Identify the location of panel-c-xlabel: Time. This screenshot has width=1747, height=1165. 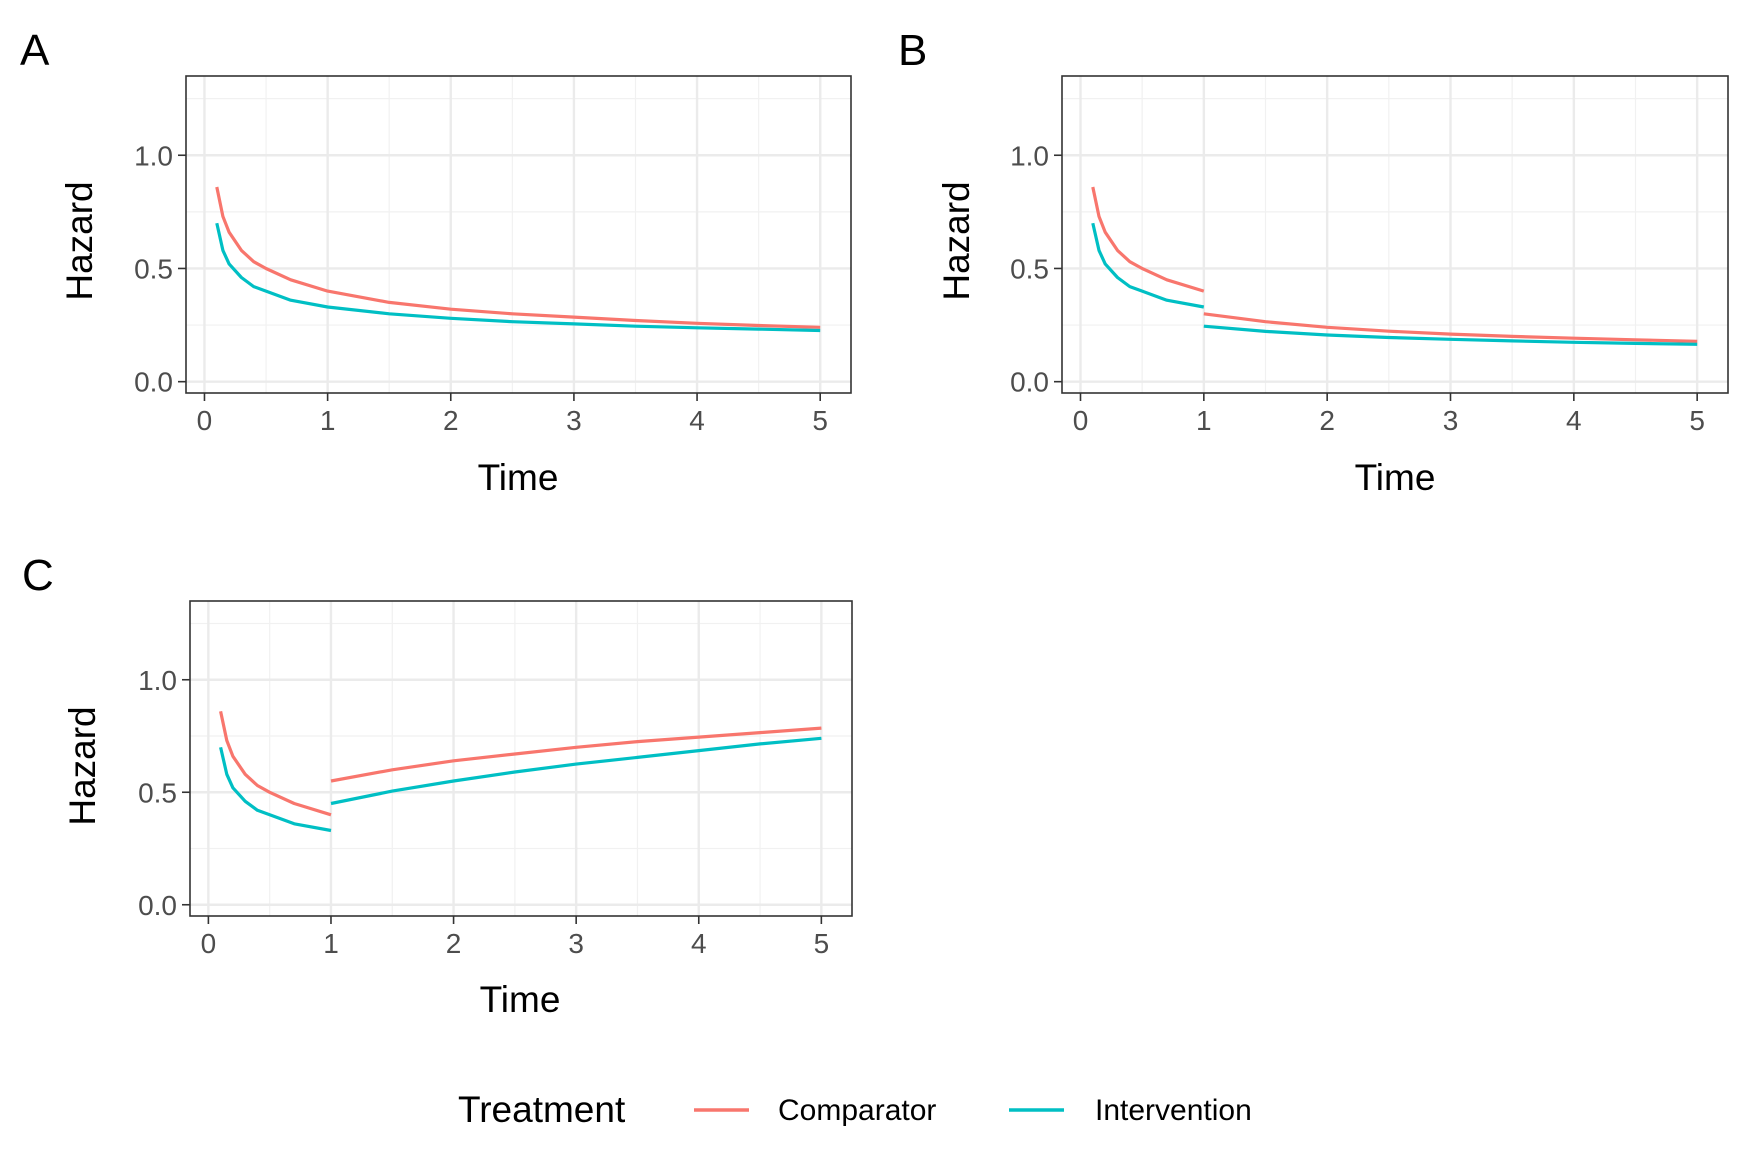
(520, 999).